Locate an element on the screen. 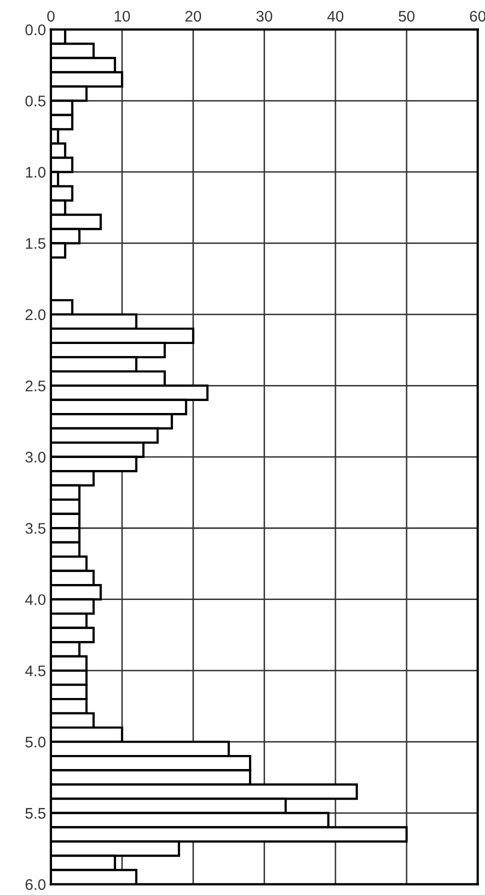 This screenshot has width=485, height=895. y-tick-label: 2.0 is located at coordinates (36, 314).